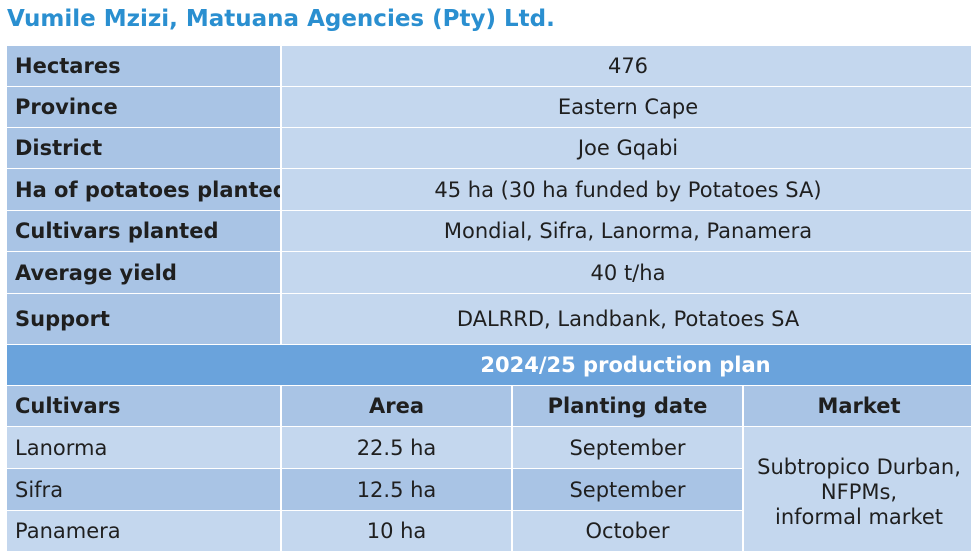  What do you see at coordinates (626, 66) in the screenshot?
I see `hectares-value: 476` at bounding box center [626, 66].